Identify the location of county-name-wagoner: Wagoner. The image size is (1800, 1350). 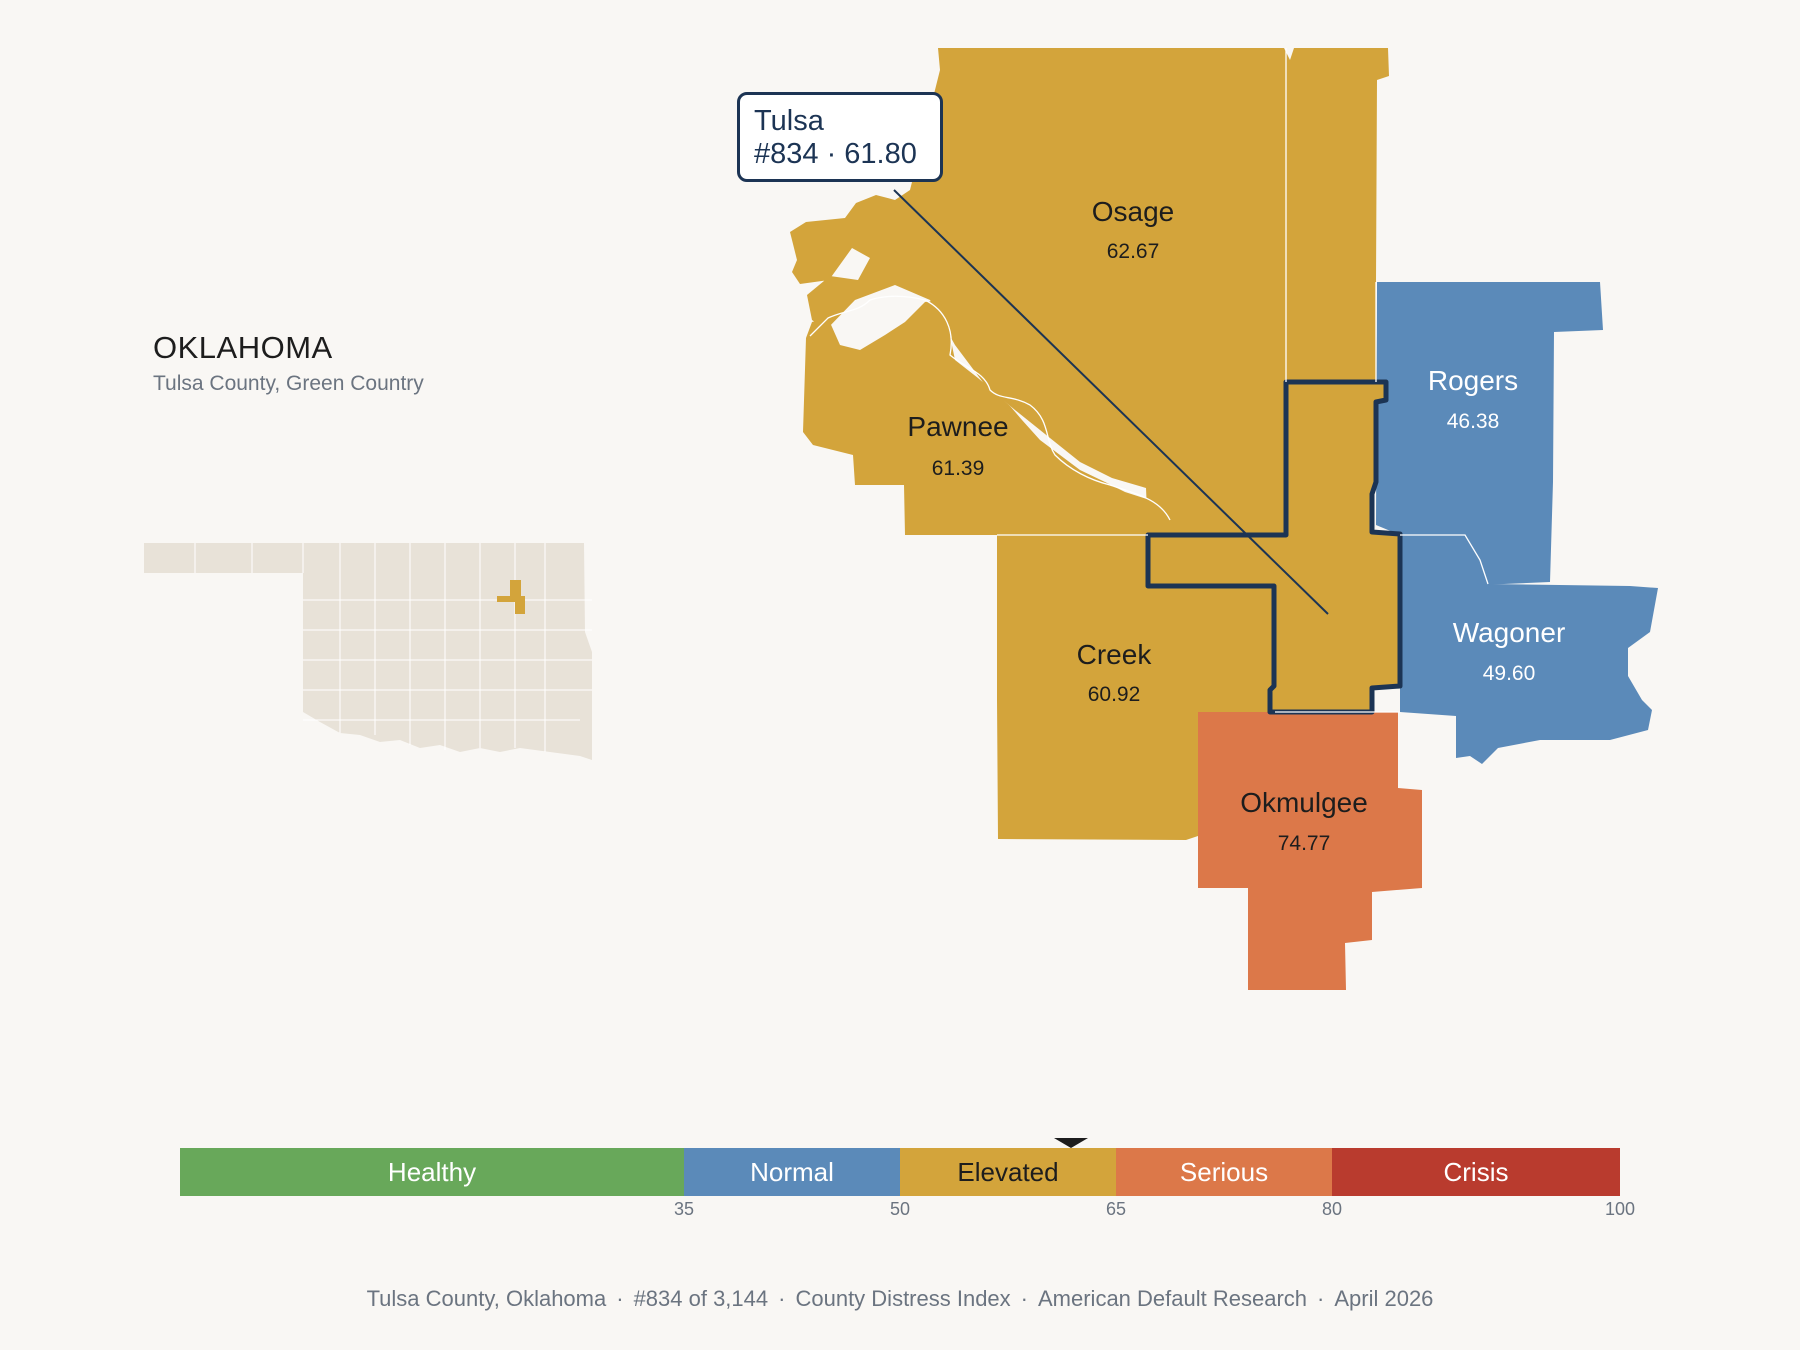
(1509, 632).